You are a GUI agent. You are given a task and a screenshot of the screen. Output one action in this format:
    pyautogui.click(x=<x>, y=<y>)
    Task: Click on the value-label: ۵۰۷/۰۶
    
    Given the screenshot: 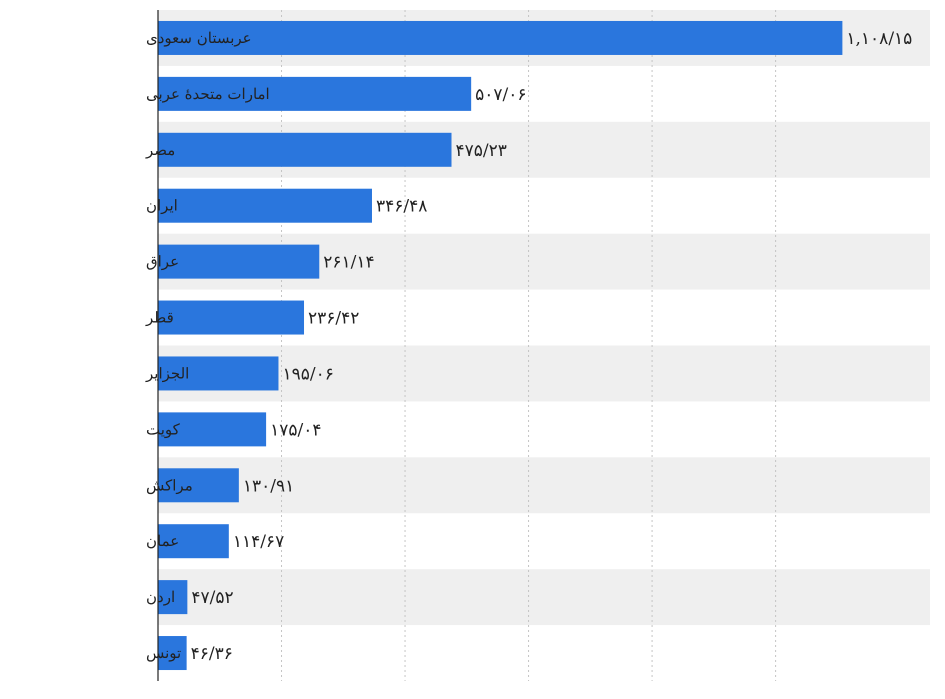 What is the action you would take?
    pyautogui.click(x=500, y=95)
    